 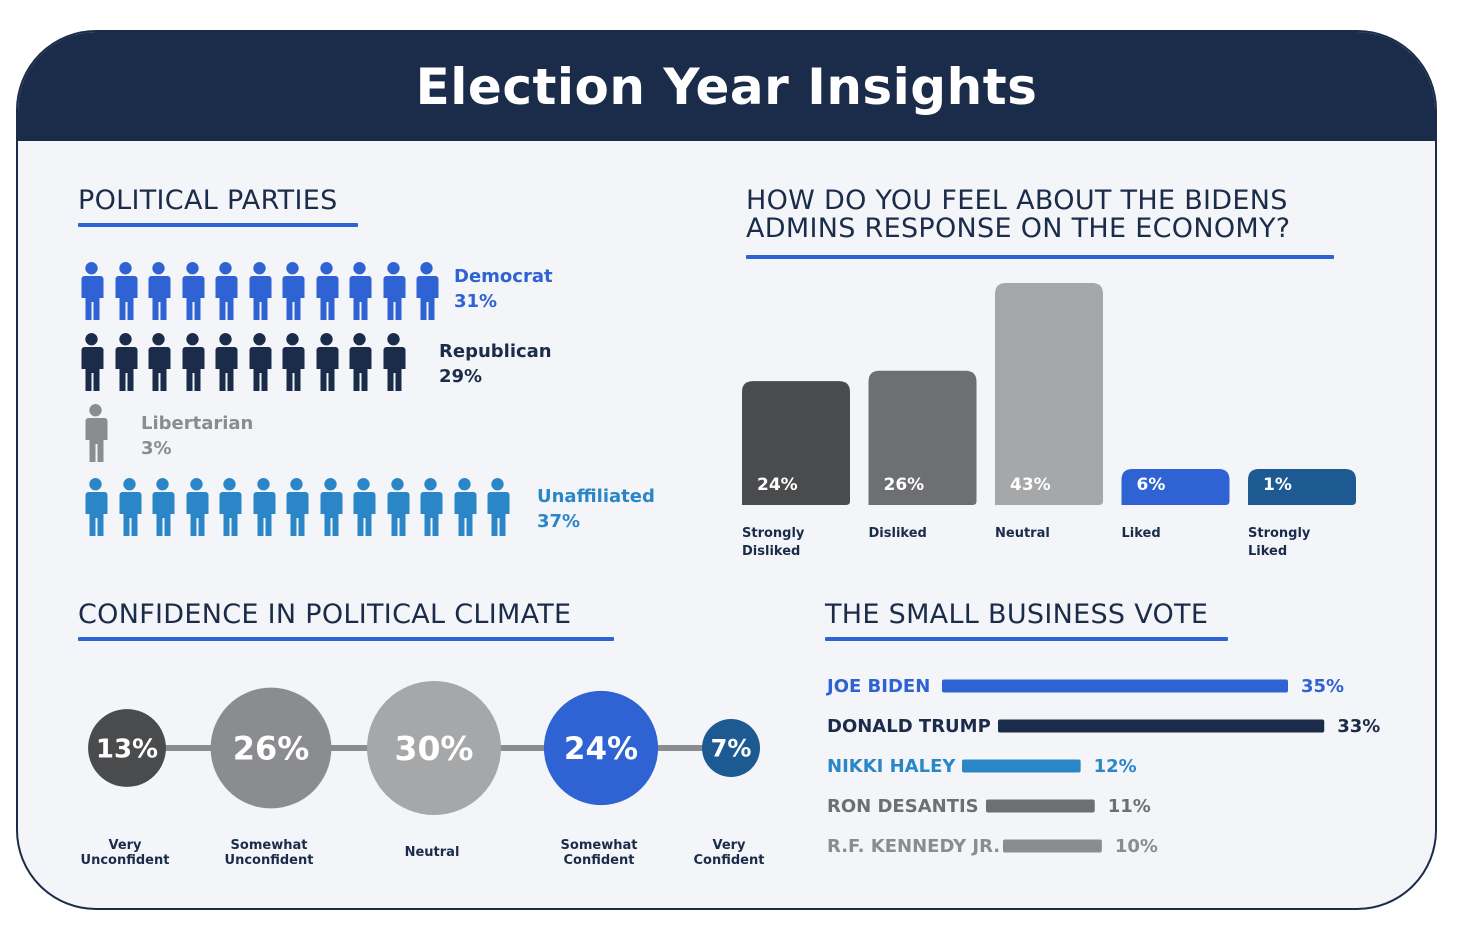 What do you see at coordinates (495, 351) in the screenshot?
I see `party-name: Republican` at bounding box center [495, 351].